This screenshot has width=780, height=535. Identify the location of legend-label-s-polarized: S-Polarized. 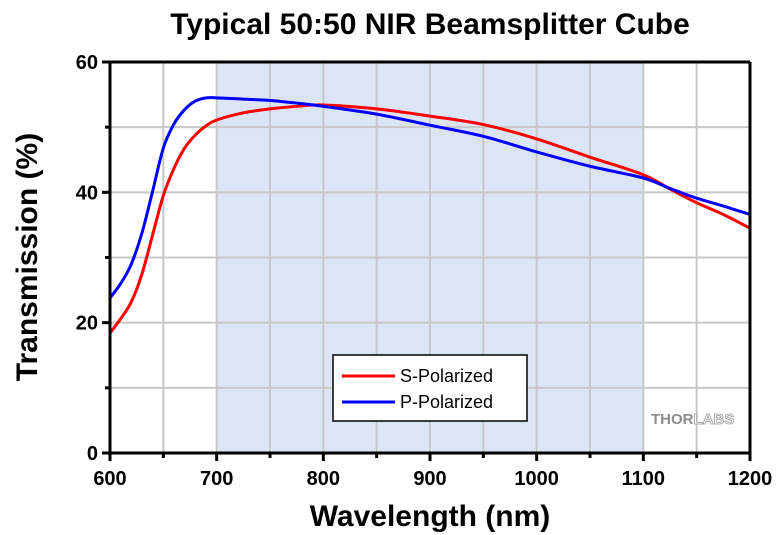
(446, 376).